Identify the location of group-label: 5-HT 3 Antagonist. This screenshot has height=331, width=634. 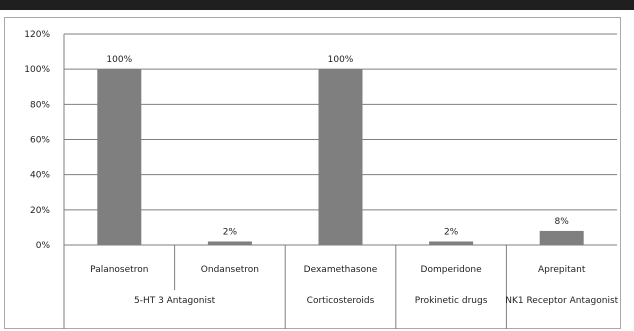
(175, 301).